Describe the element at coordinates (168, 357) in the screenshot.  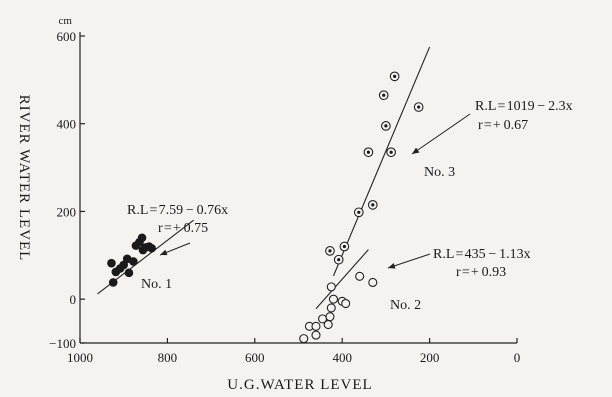
I see `x-tick-label: 800` at that location.